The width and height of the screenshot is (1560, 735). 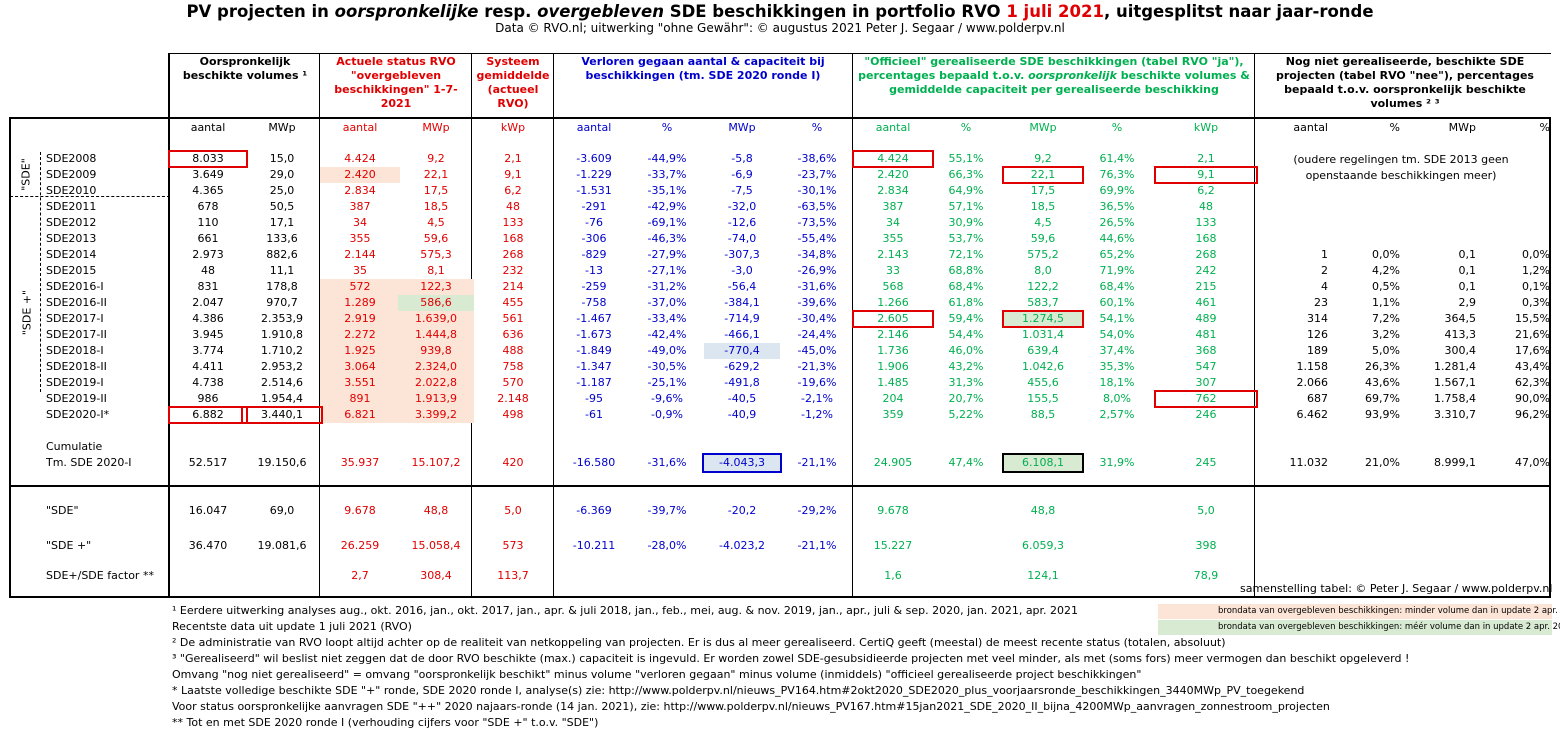 What do you see at coordinates (282, 190) in the screenshot?
I see `table-cell: 25,0` at bounding box center [282, 190].